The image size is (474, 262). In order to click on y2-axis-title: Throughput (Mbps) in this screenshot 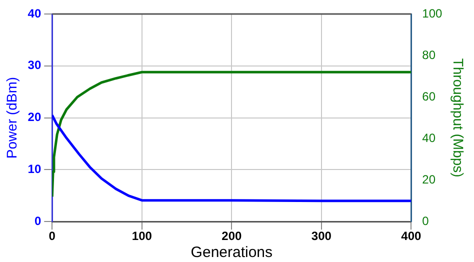, I will do `click(458, 118)`.